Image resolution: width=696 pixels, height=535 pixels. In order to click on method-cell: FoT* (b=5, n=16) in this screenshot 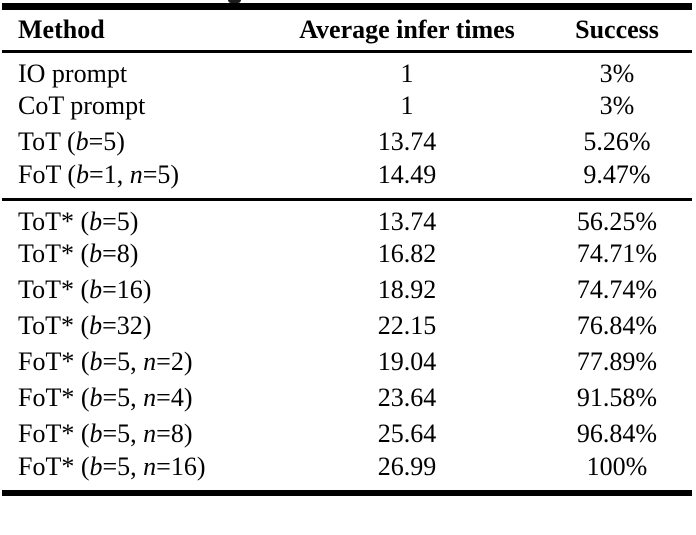, I will do `click(137, 472)`.